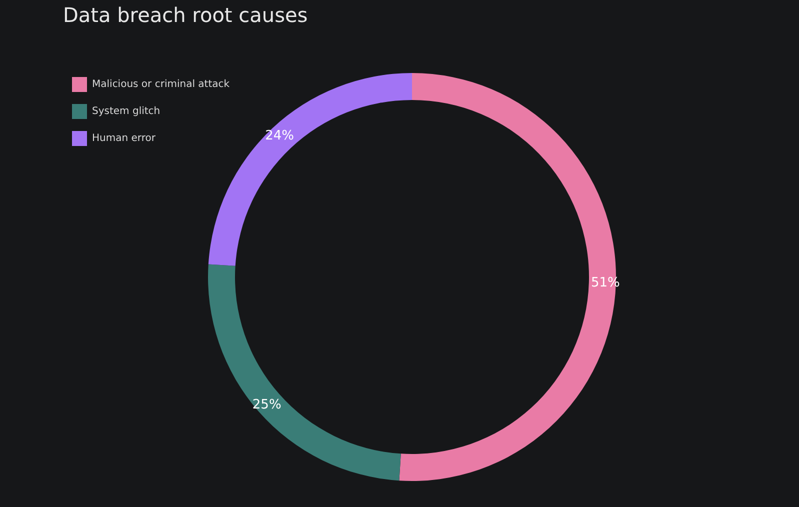 This screenshot has width=799, height=507. I want to click on legend-label: Human error, so click(124, 138).